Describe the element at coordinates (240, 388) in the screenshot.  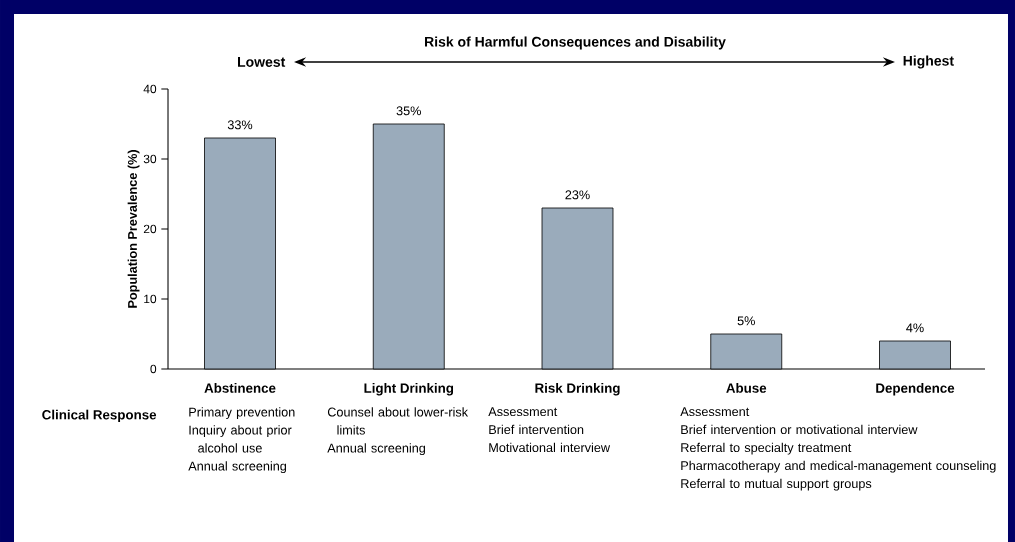
I see `x-tick-label: Abstinence` at that location.